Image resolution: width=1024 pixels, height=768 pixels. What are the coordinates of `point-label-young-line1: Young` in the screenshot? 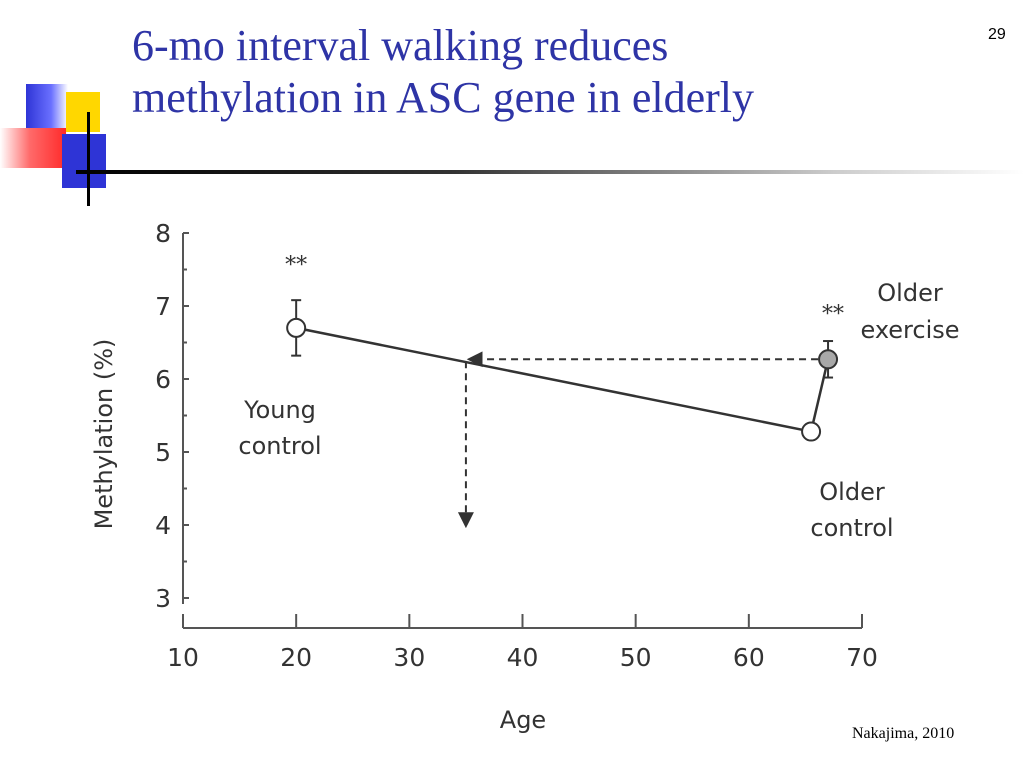 It's located at (279, 410).